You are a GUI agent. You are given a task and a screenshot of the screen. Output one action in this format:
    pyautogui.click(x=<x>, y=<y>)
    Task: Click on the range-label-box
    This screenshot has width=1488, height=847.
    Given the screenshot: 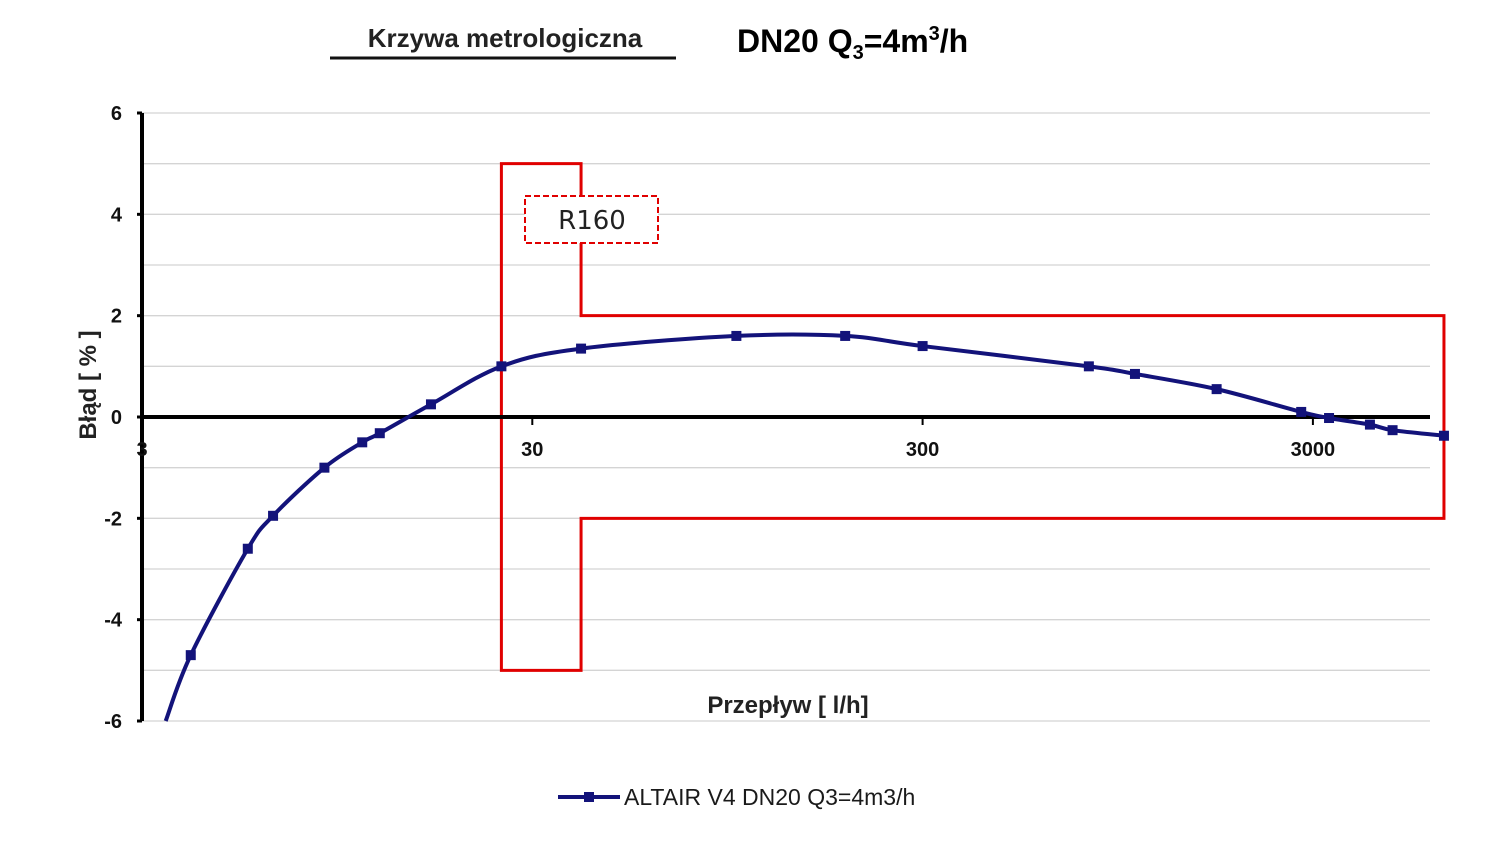 What is the action you would take?
    pyautogui.click(x=591, y=219)
    